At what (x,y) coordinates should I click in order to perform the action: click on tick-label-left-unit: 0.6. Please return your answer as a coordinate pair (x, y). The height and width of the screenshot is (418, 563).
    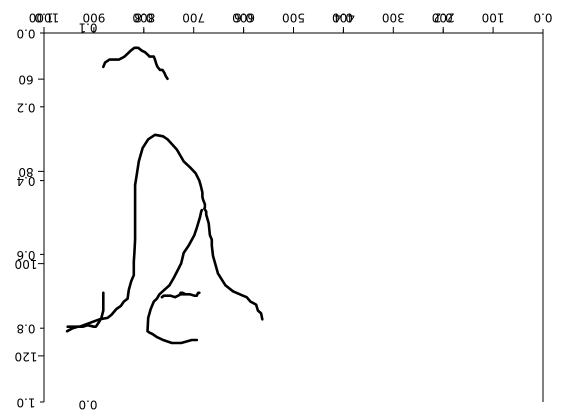
    Looking at the image, I should click on (25, 255).